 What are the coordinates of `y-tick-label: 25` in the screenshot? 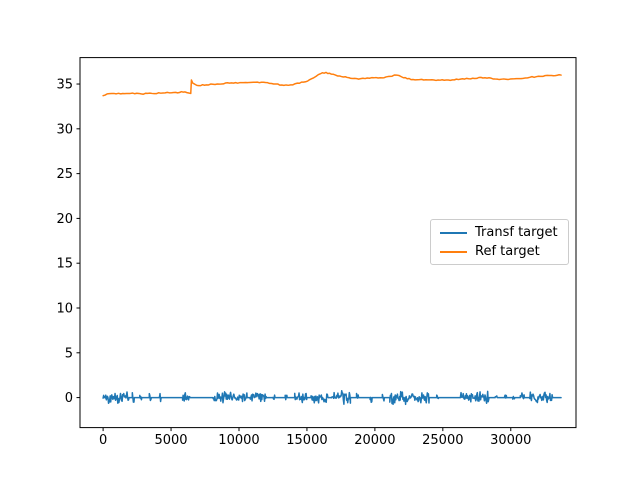 It's located at (64, 174).